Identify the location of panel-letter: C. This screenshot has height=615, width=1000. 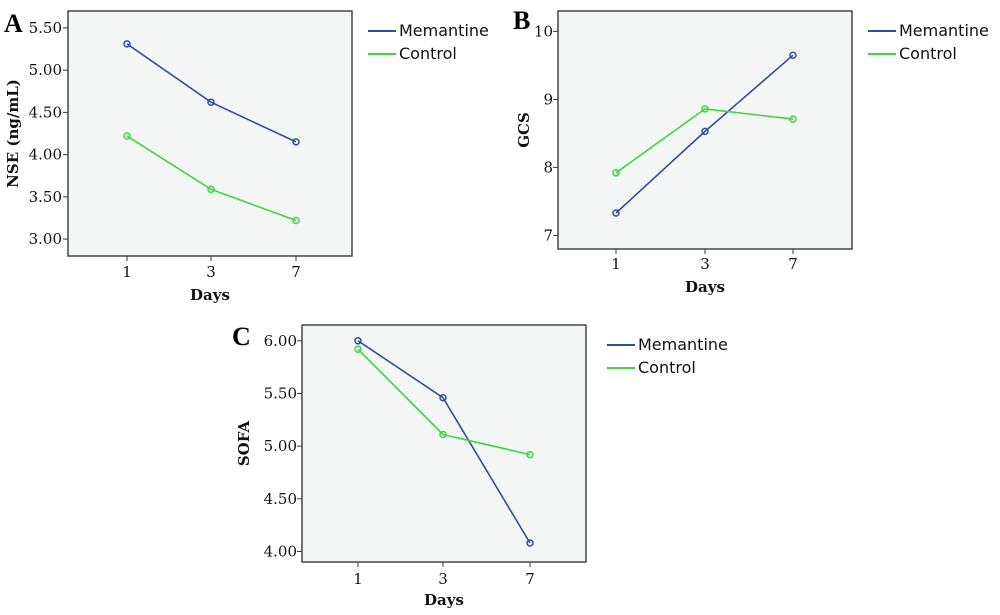
(241, 336).